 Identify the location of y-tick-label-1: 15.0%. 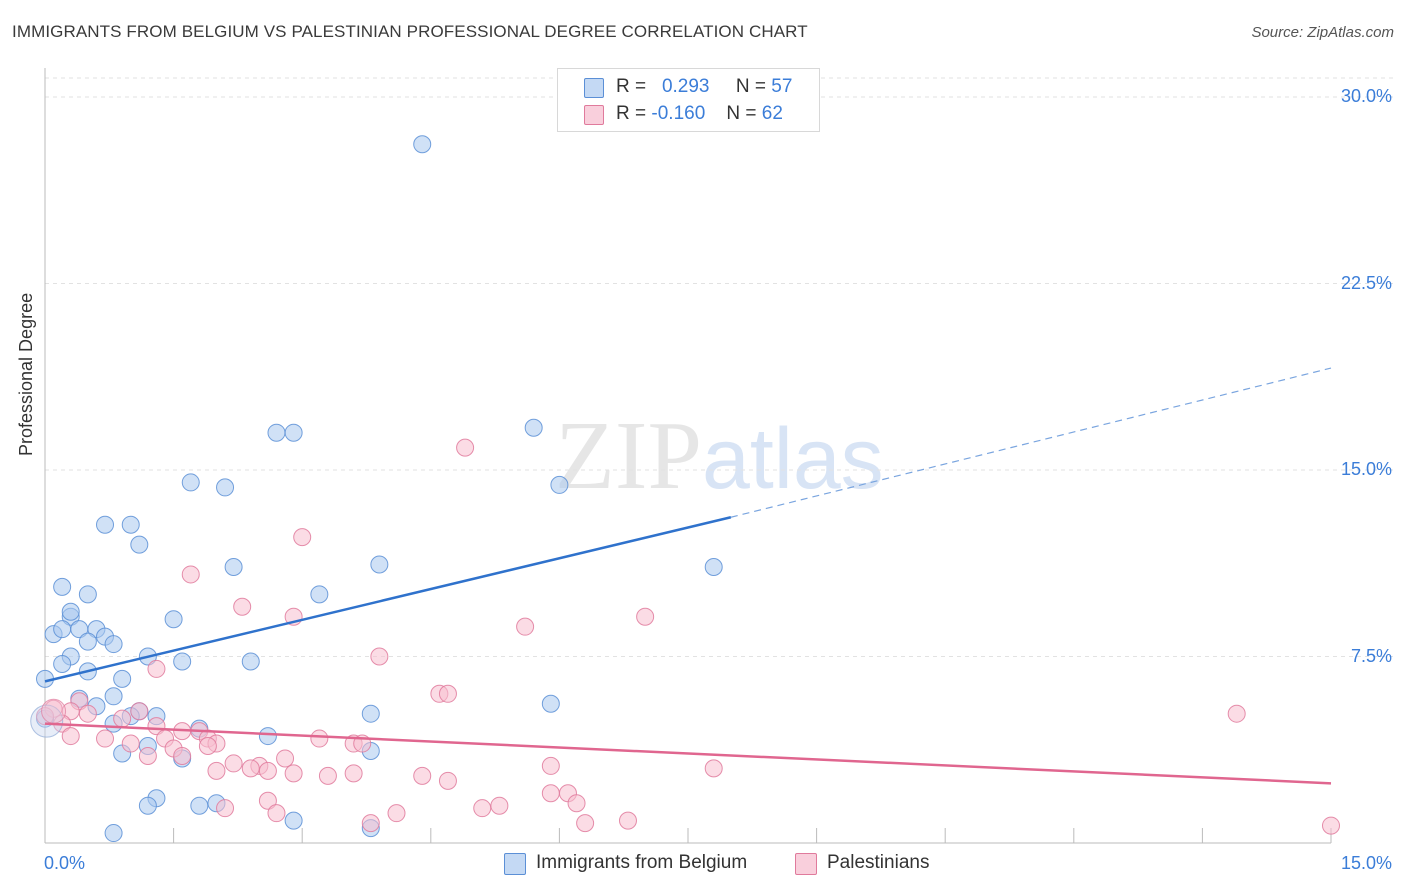
(1366, 469).